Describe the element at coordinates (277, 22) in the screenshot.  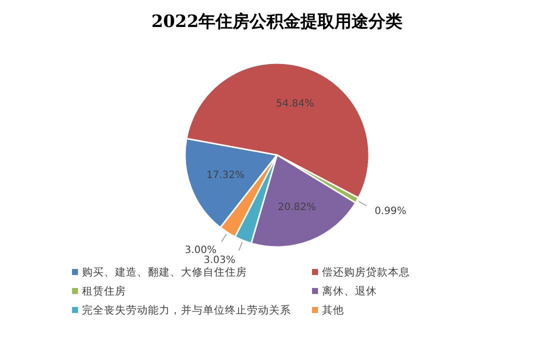
I see `chart-title: 2022年住房公积金提取用途分类` at that location.